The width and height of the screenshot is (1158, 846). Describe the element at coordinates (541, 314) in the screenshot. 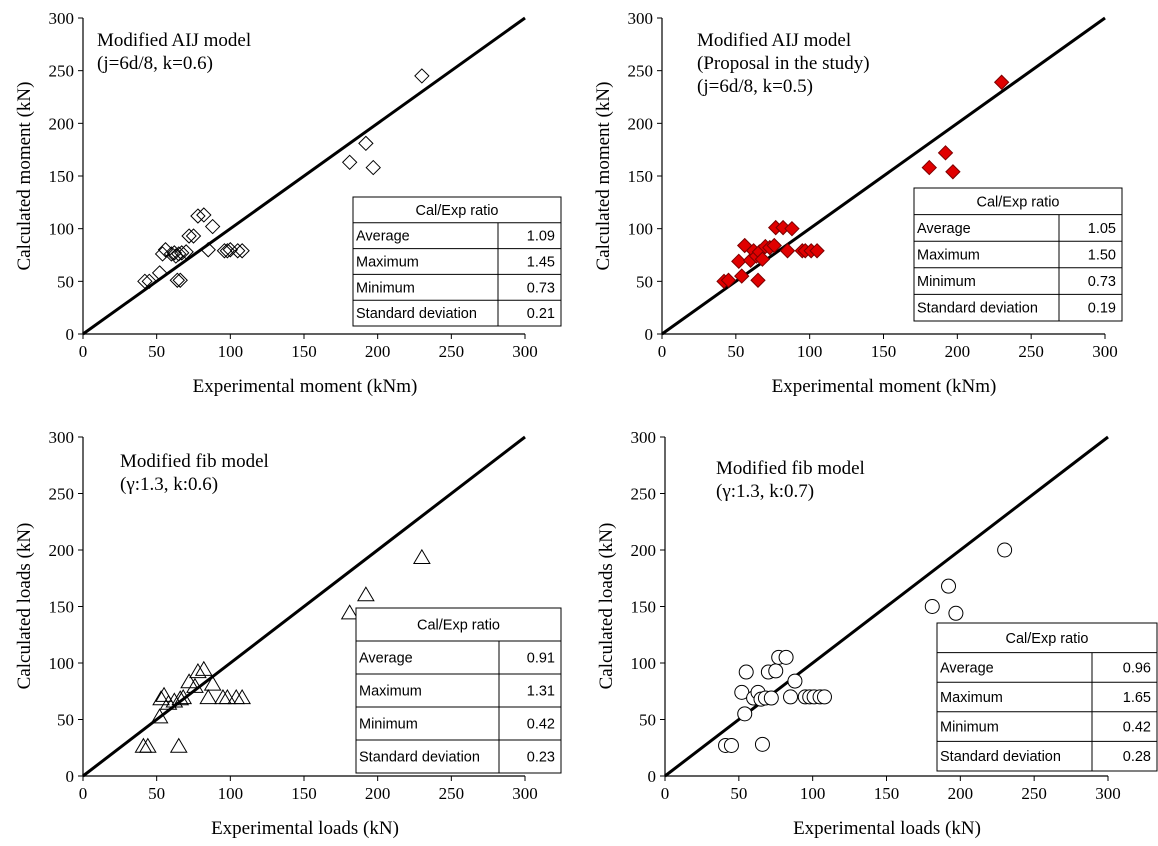

I see `table-row-value: 0.21` at that location.